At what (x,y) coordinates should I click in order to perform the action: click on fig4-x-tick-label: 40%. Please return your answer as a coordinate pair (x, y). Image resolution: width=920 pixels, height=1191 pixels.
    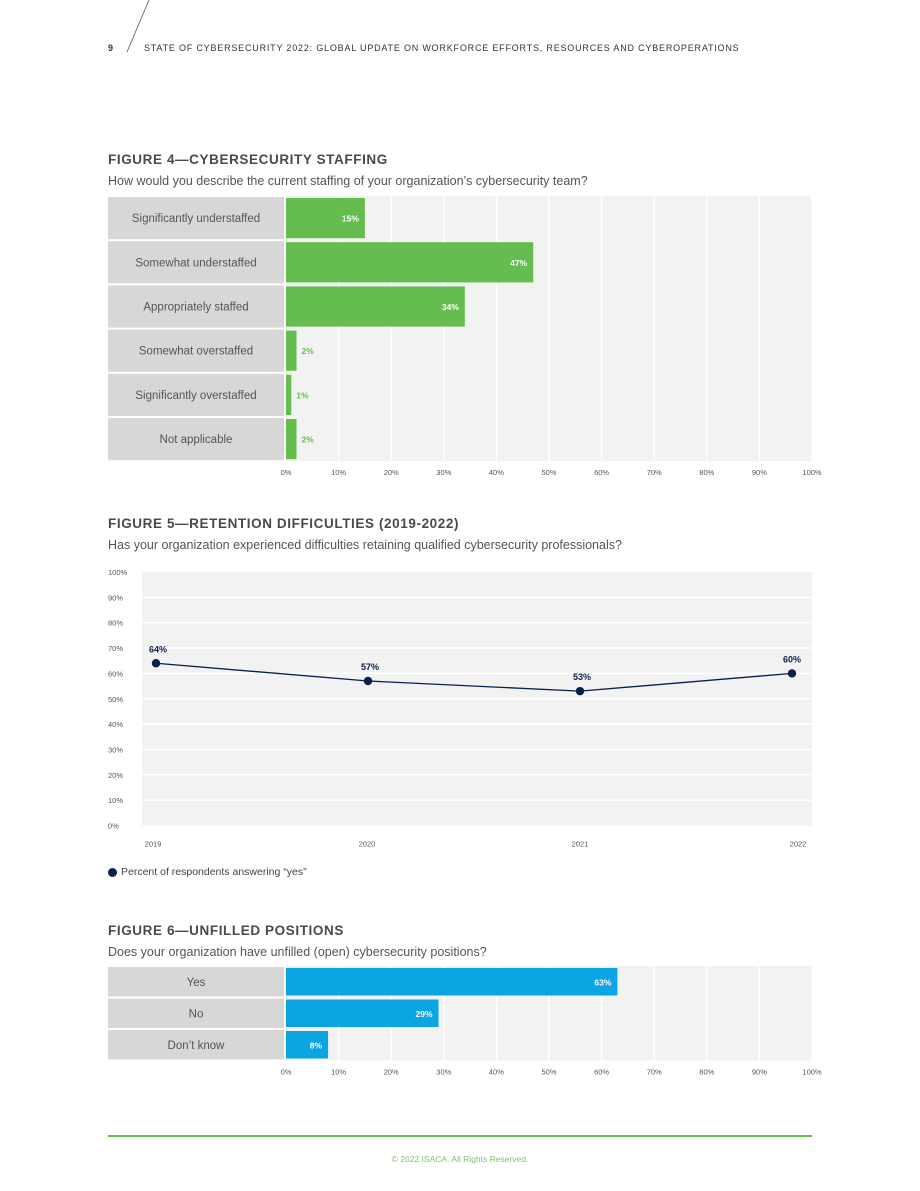
    Looking at the image, I should click on (496, 472).